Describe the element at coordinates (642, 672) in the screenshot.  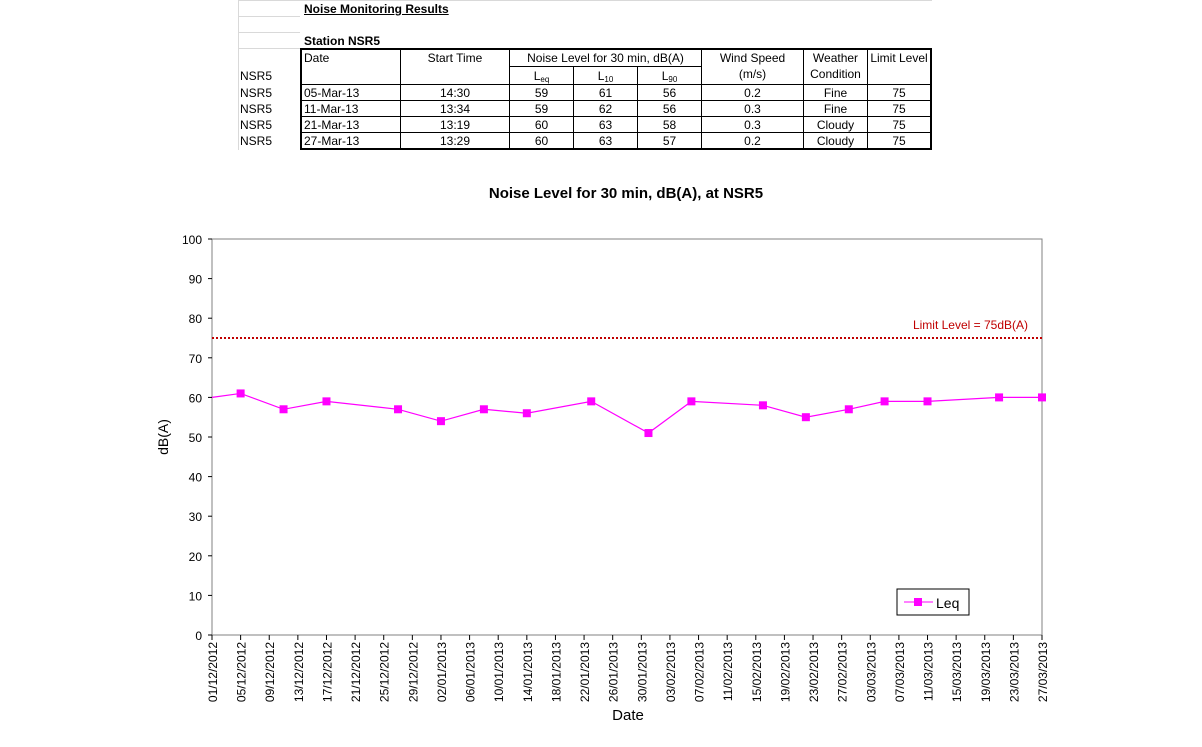
I see `x-tick-label: 30/01/2013` at that location.